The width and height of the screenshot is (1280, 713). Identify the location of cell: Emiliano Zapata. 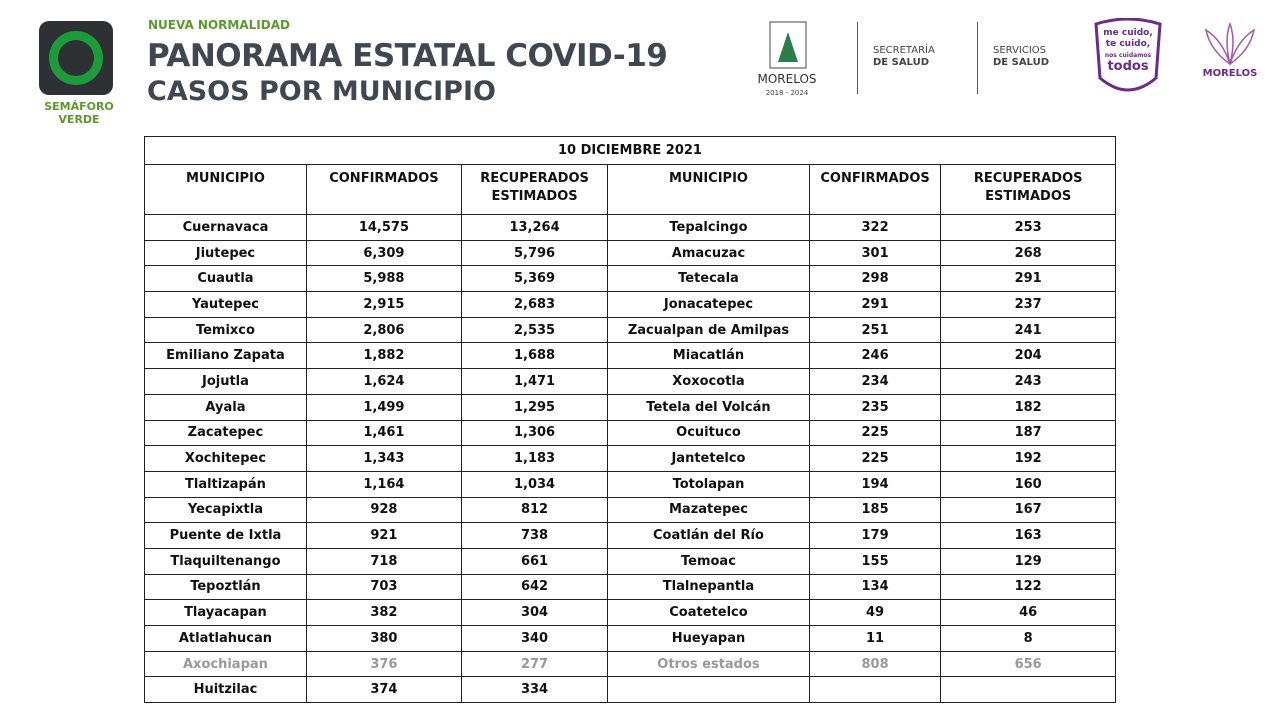
(225, 356).